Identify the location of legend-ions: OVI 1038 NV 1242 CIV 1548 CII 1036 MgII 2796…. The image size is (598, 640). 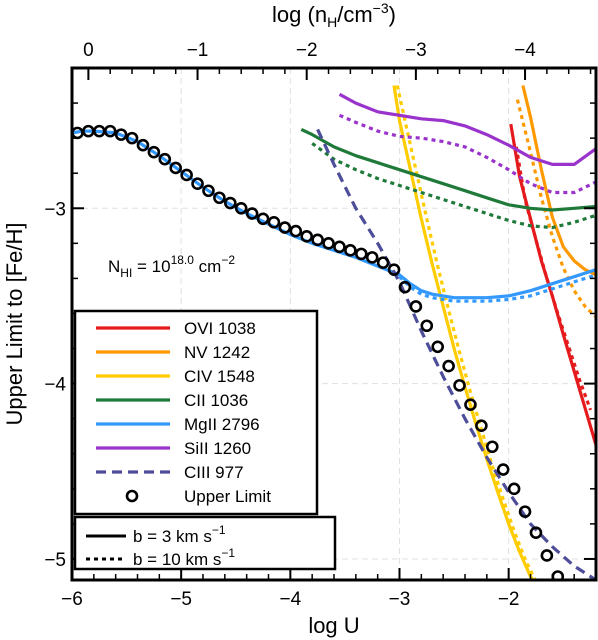
(196, 412).